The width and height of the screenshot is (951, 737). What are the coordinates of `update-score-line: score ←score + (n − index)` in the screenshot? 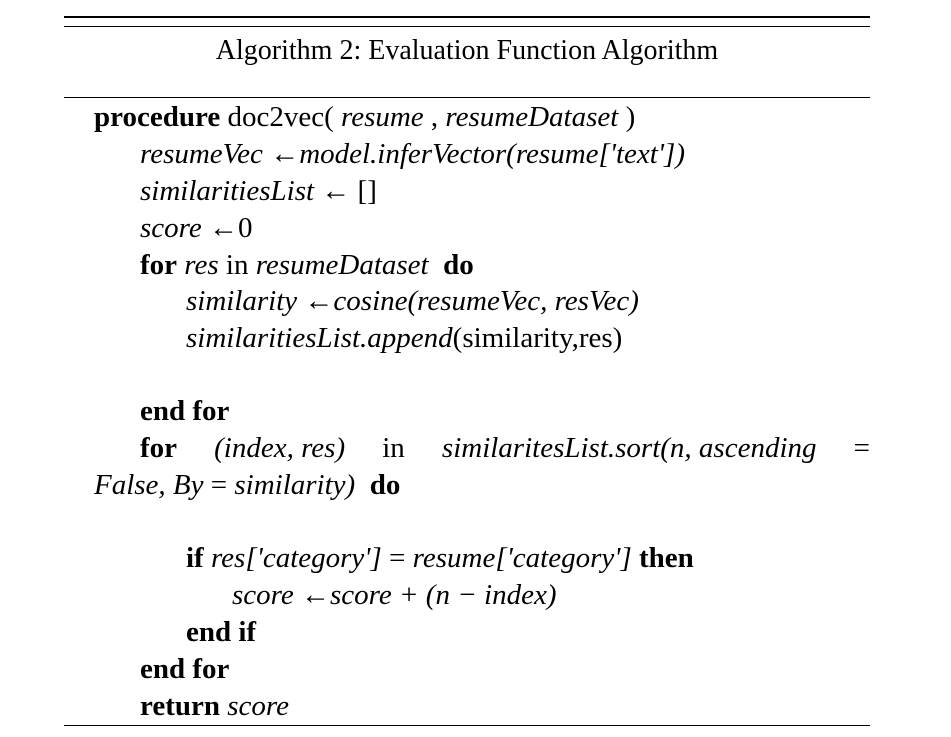 It's located at (394, 595).